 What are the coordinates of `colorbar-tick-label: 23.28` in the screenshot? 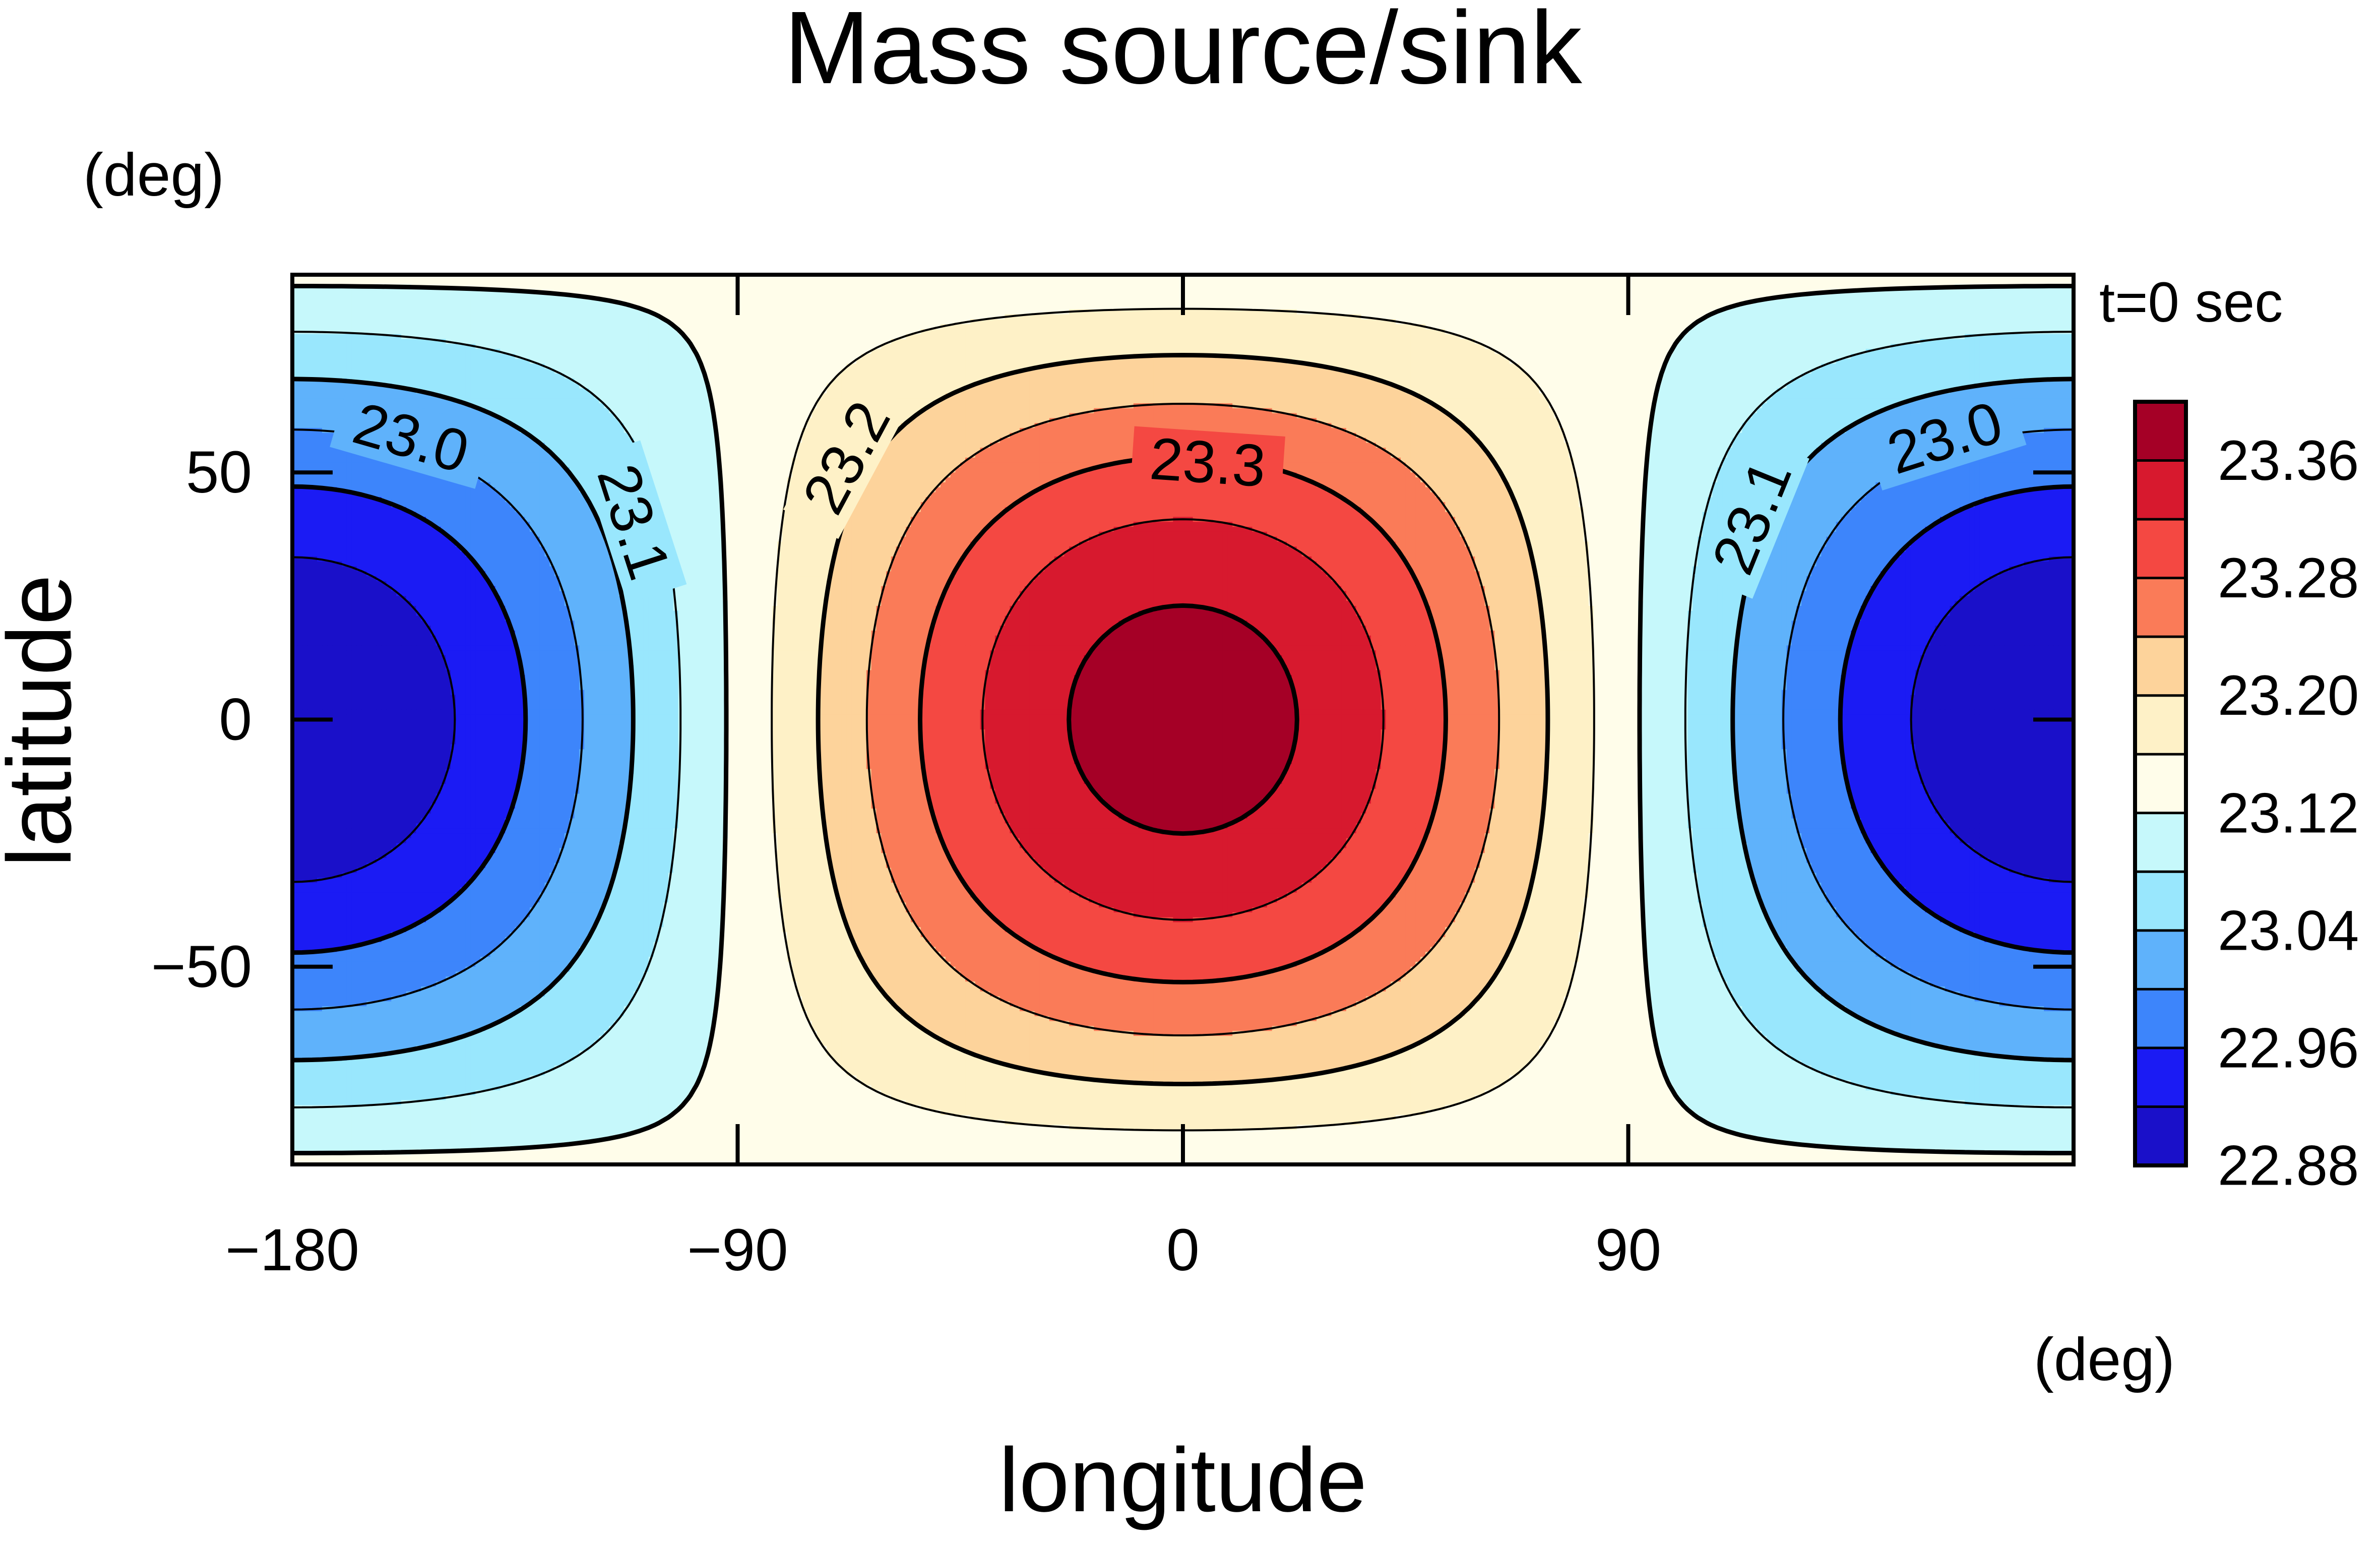 It's located at (2288, 577).